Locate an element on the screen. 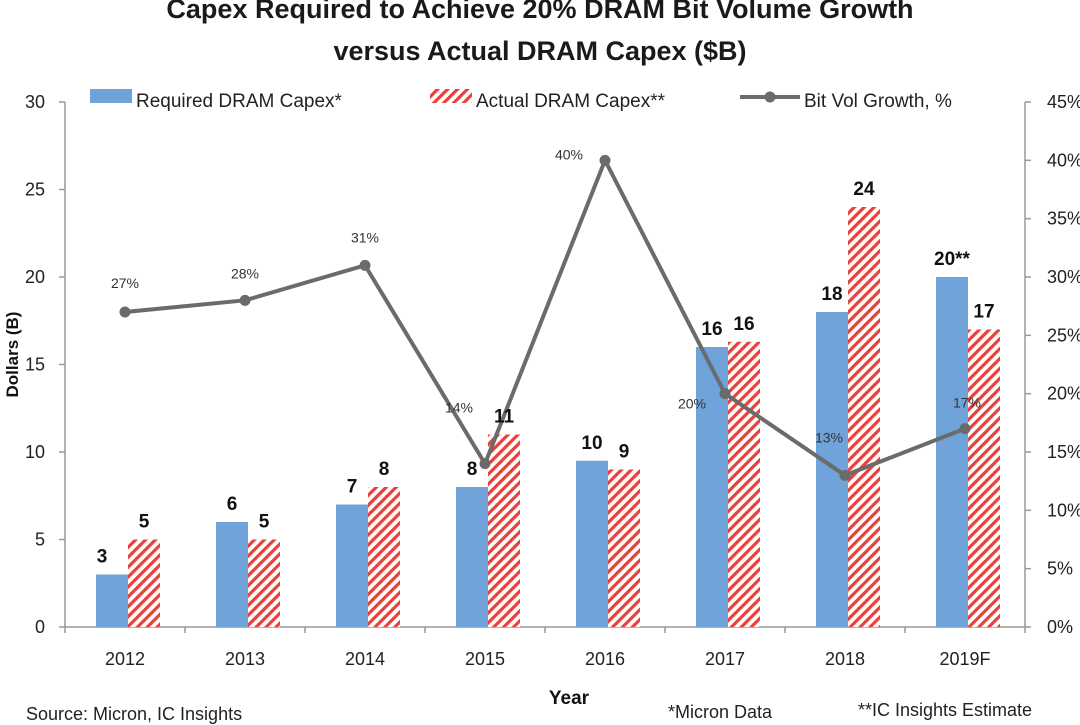 The height and width of the screenshot is (725, 1080). right-tick-label: 20% is located at coordinates (1063, 394).